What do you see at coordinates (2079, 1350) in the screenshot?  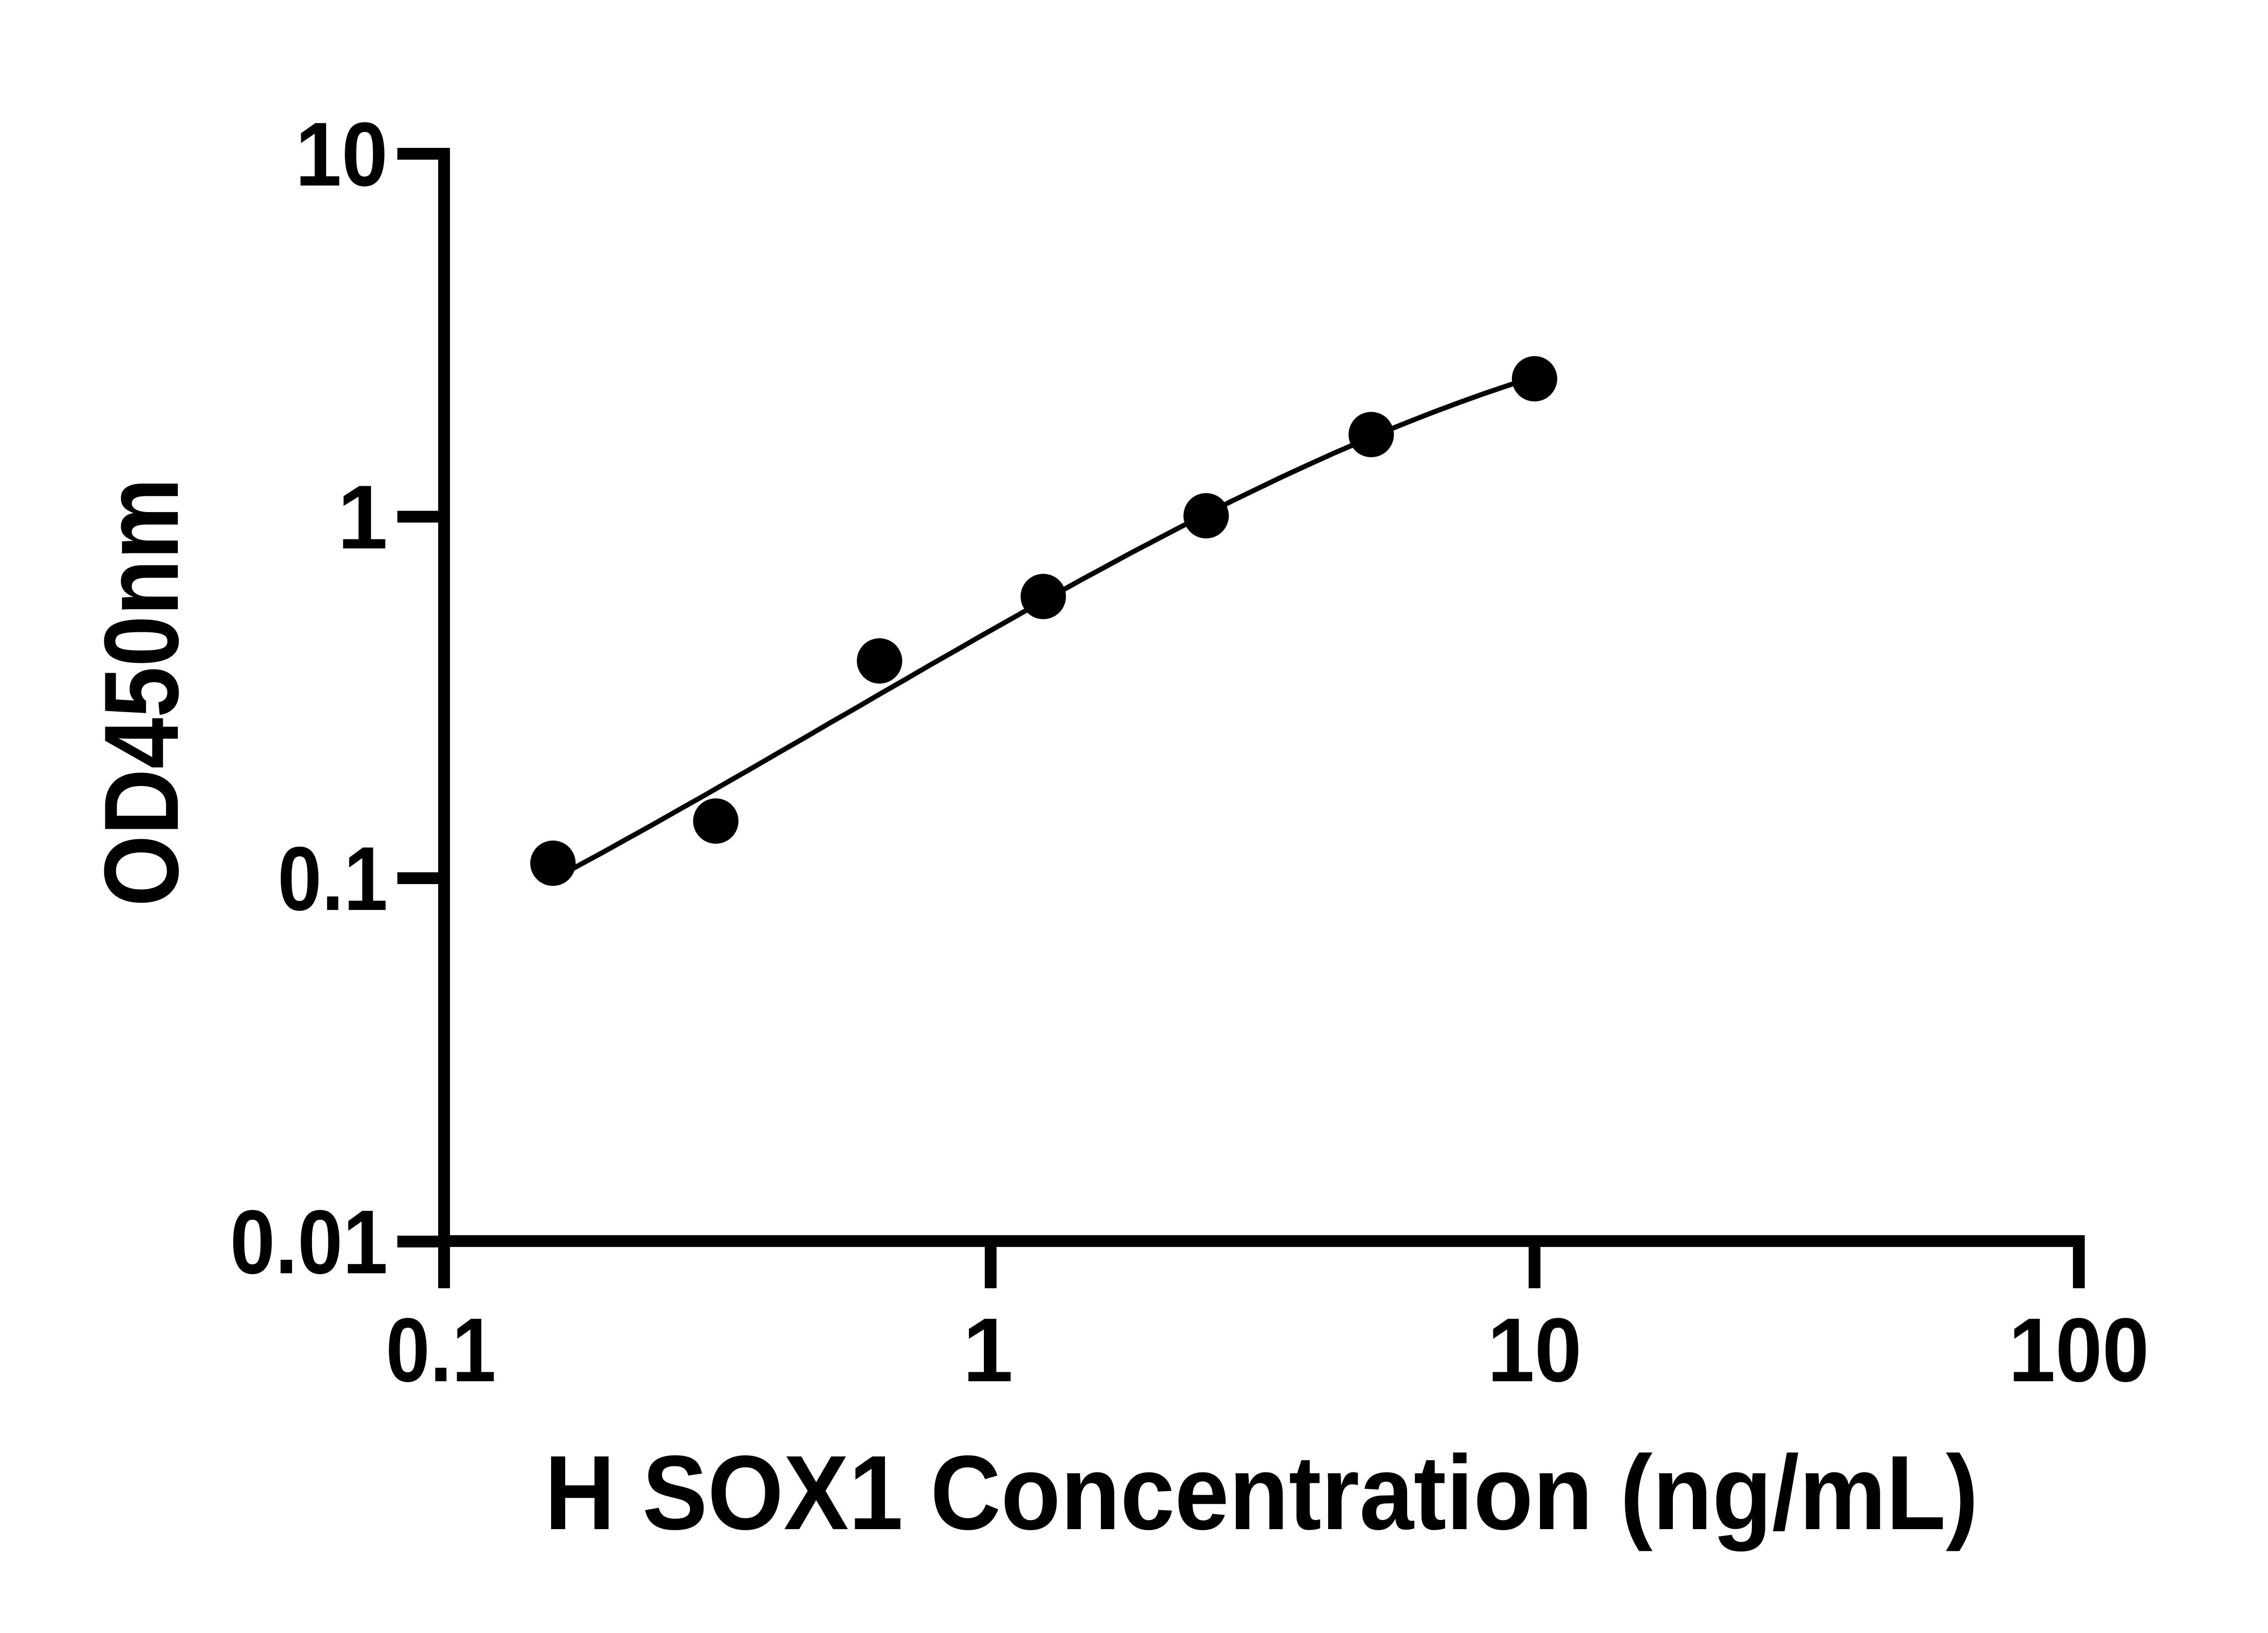 I see `svg-text: 100` at bounding box center [2079, 1350].